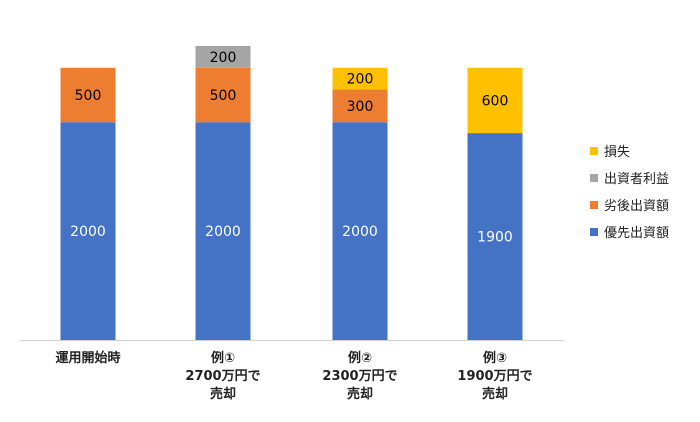 The width and height of the screenshot is (700, 422). I want to click on category-label-1-2: 売却, so click(223, 394).